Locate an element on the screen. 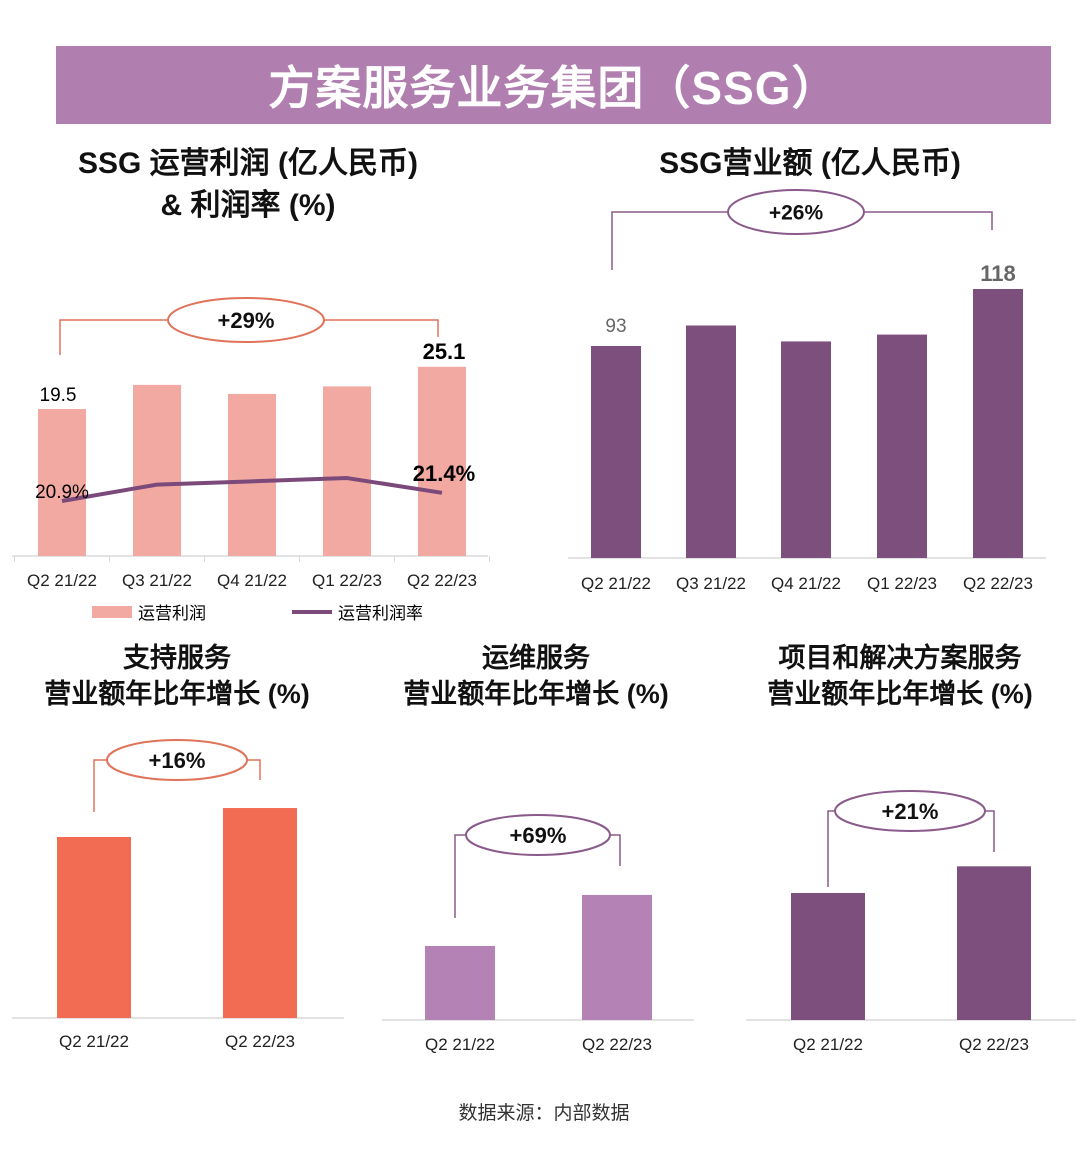 The width and height of the screenshot is (1080, 1151). profit-x-tick-label: Q3 21/22 is located at coordinates (157, 580).